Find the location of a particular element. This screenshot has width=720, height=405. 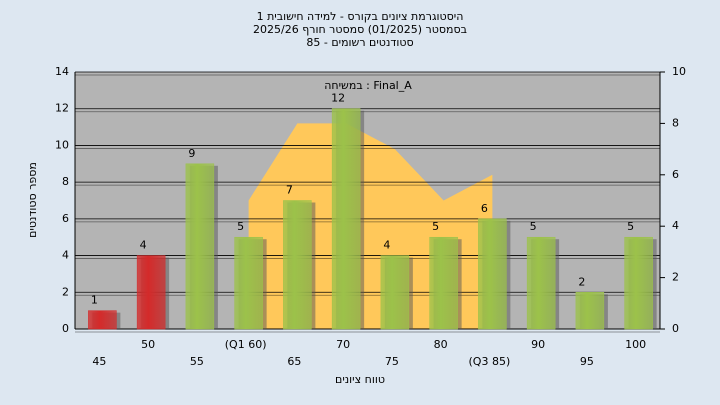

y-tick-label: 8 is located at coordinates (65, 181).